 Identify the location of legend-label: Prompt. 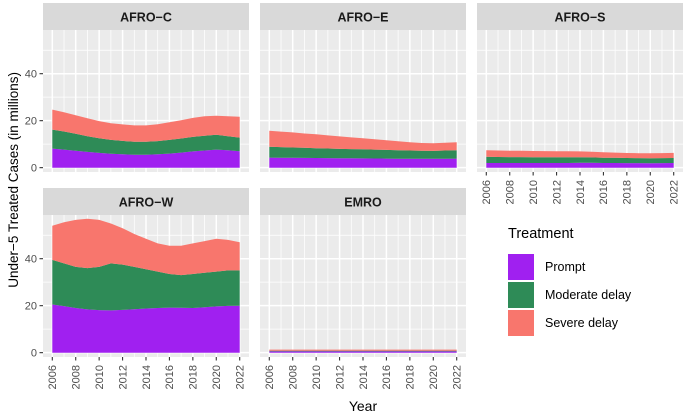
(565, 267).